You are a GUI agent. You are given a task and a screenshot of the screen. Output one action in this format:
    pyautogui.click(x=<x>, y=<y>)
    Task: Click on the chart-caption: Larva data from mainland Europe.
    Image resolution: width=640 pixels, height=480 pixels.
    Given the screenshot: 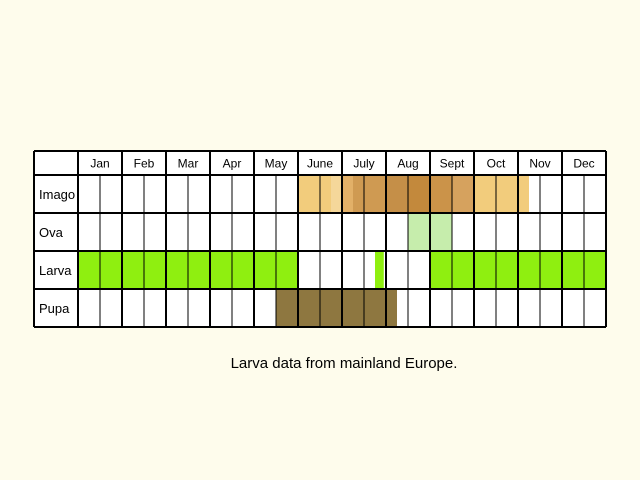 What is the action you would take?
    pyautogui.click(x=344, y=363)
    